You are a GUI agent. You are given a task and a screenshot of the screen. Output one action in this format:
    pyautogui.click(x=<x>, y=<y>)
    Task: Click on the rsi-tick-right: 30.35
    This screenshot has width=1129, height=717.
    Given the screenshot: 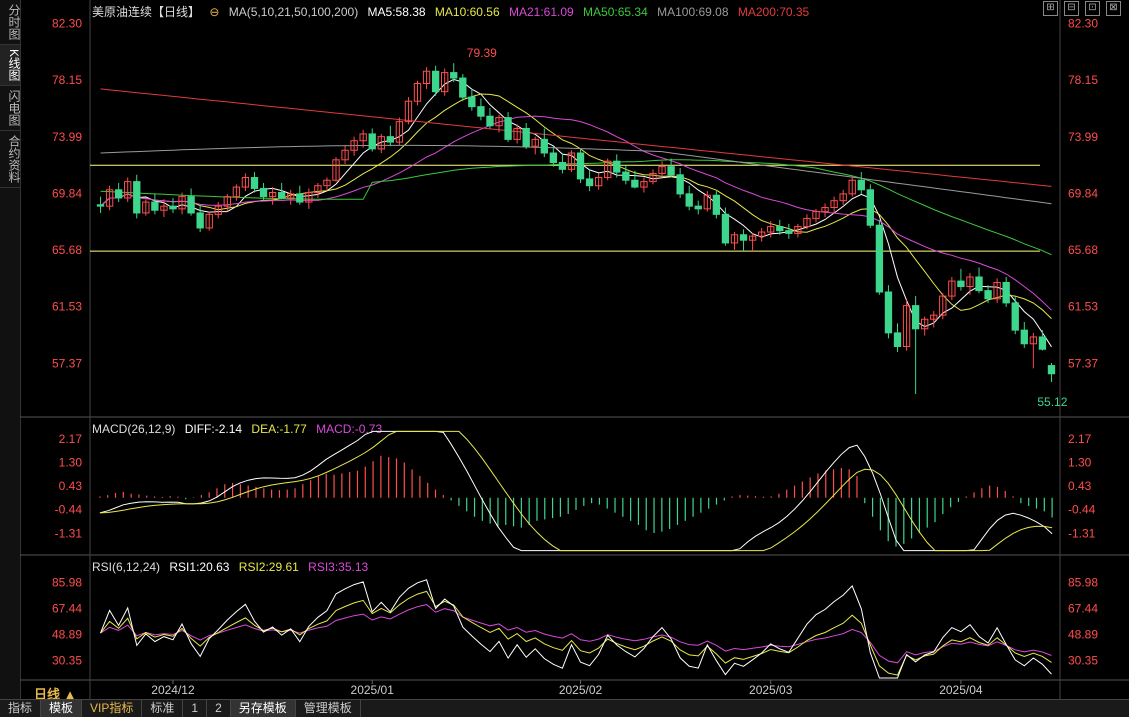 What is the action you would take?
    pyautogui.click(x=1083, y=661)
    